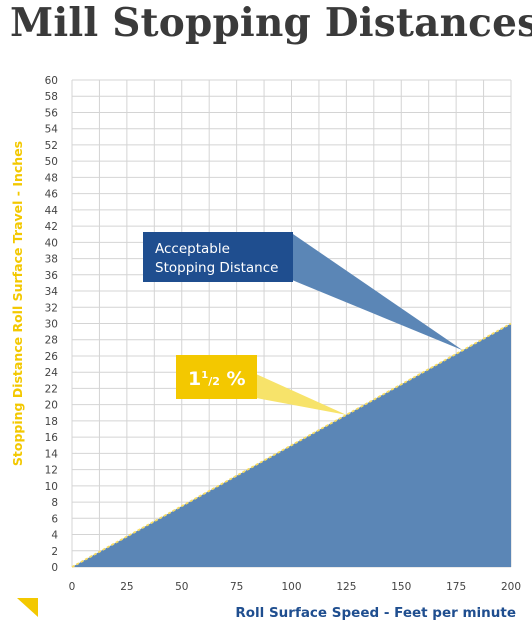 This screenshot has height=629, width=532. I want to click on yellow-callout-box, so click(216, 377).